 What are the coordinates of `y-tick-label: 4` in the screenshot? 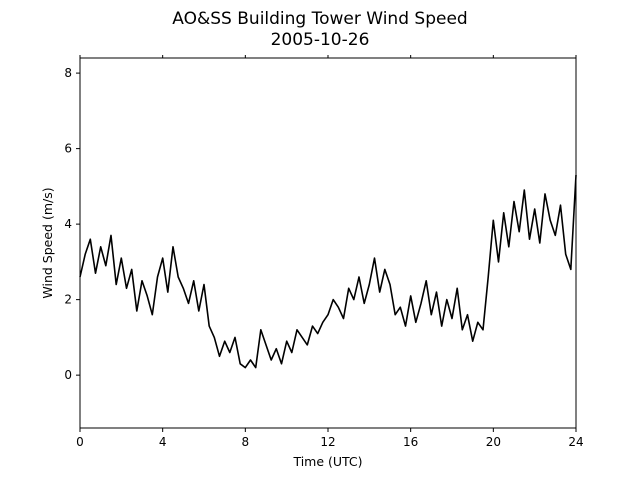 It's located at (68, 224).